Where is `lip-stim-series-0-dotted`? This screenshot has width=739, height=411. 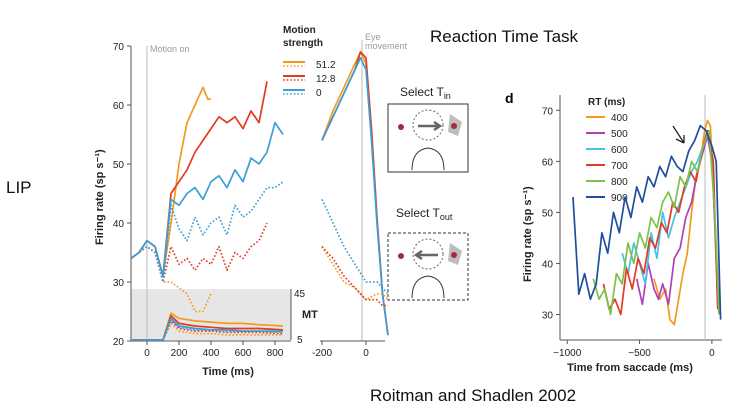
lip-stim-series-0-dotted is located at coordinates (207, 232).